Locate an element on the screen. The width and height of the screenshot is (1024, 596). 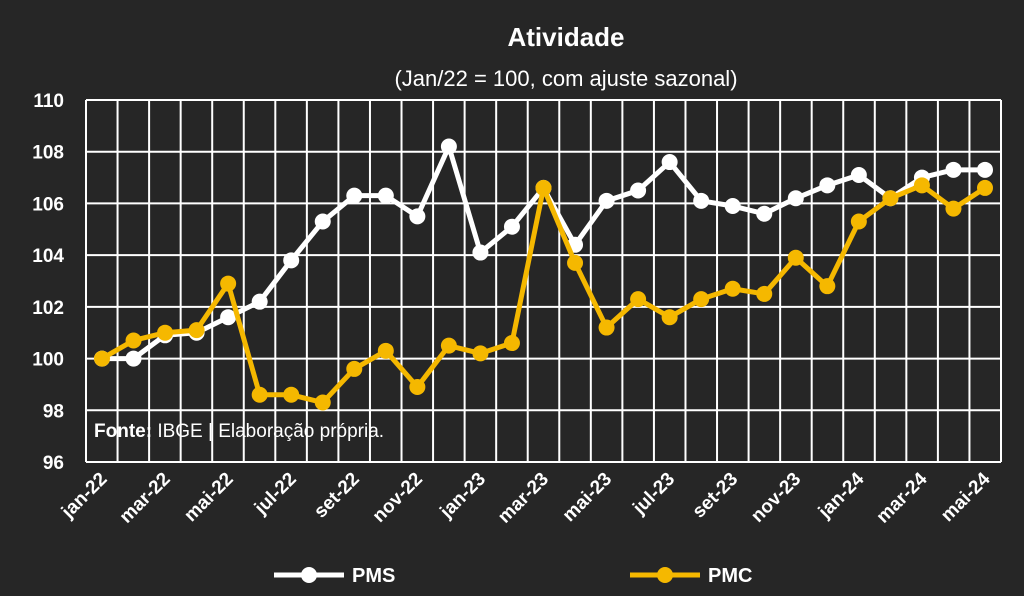
x-tick-label: nov-22 is located at coordinates (398, 498).